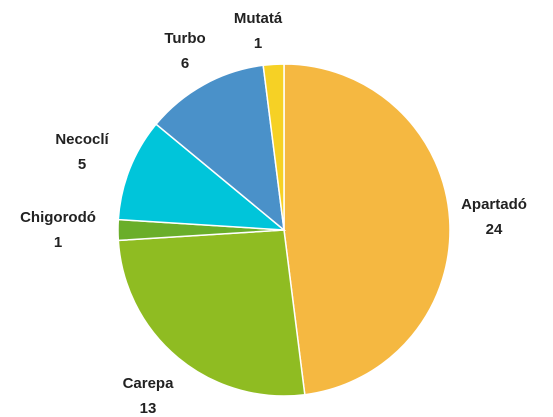 The height and width of the screenshot is (417, 553). I want to click on slice-value: 6, so click(185, 63).